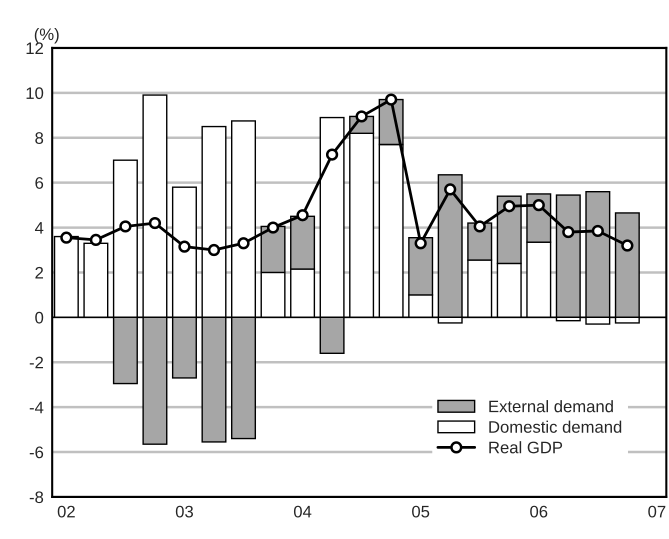 This screenshot has width=669, height=539. What do you see at coordinates (39, 272) in the screenshot?
I see `y-tick-label: 2` at bounding box center [39, 272].